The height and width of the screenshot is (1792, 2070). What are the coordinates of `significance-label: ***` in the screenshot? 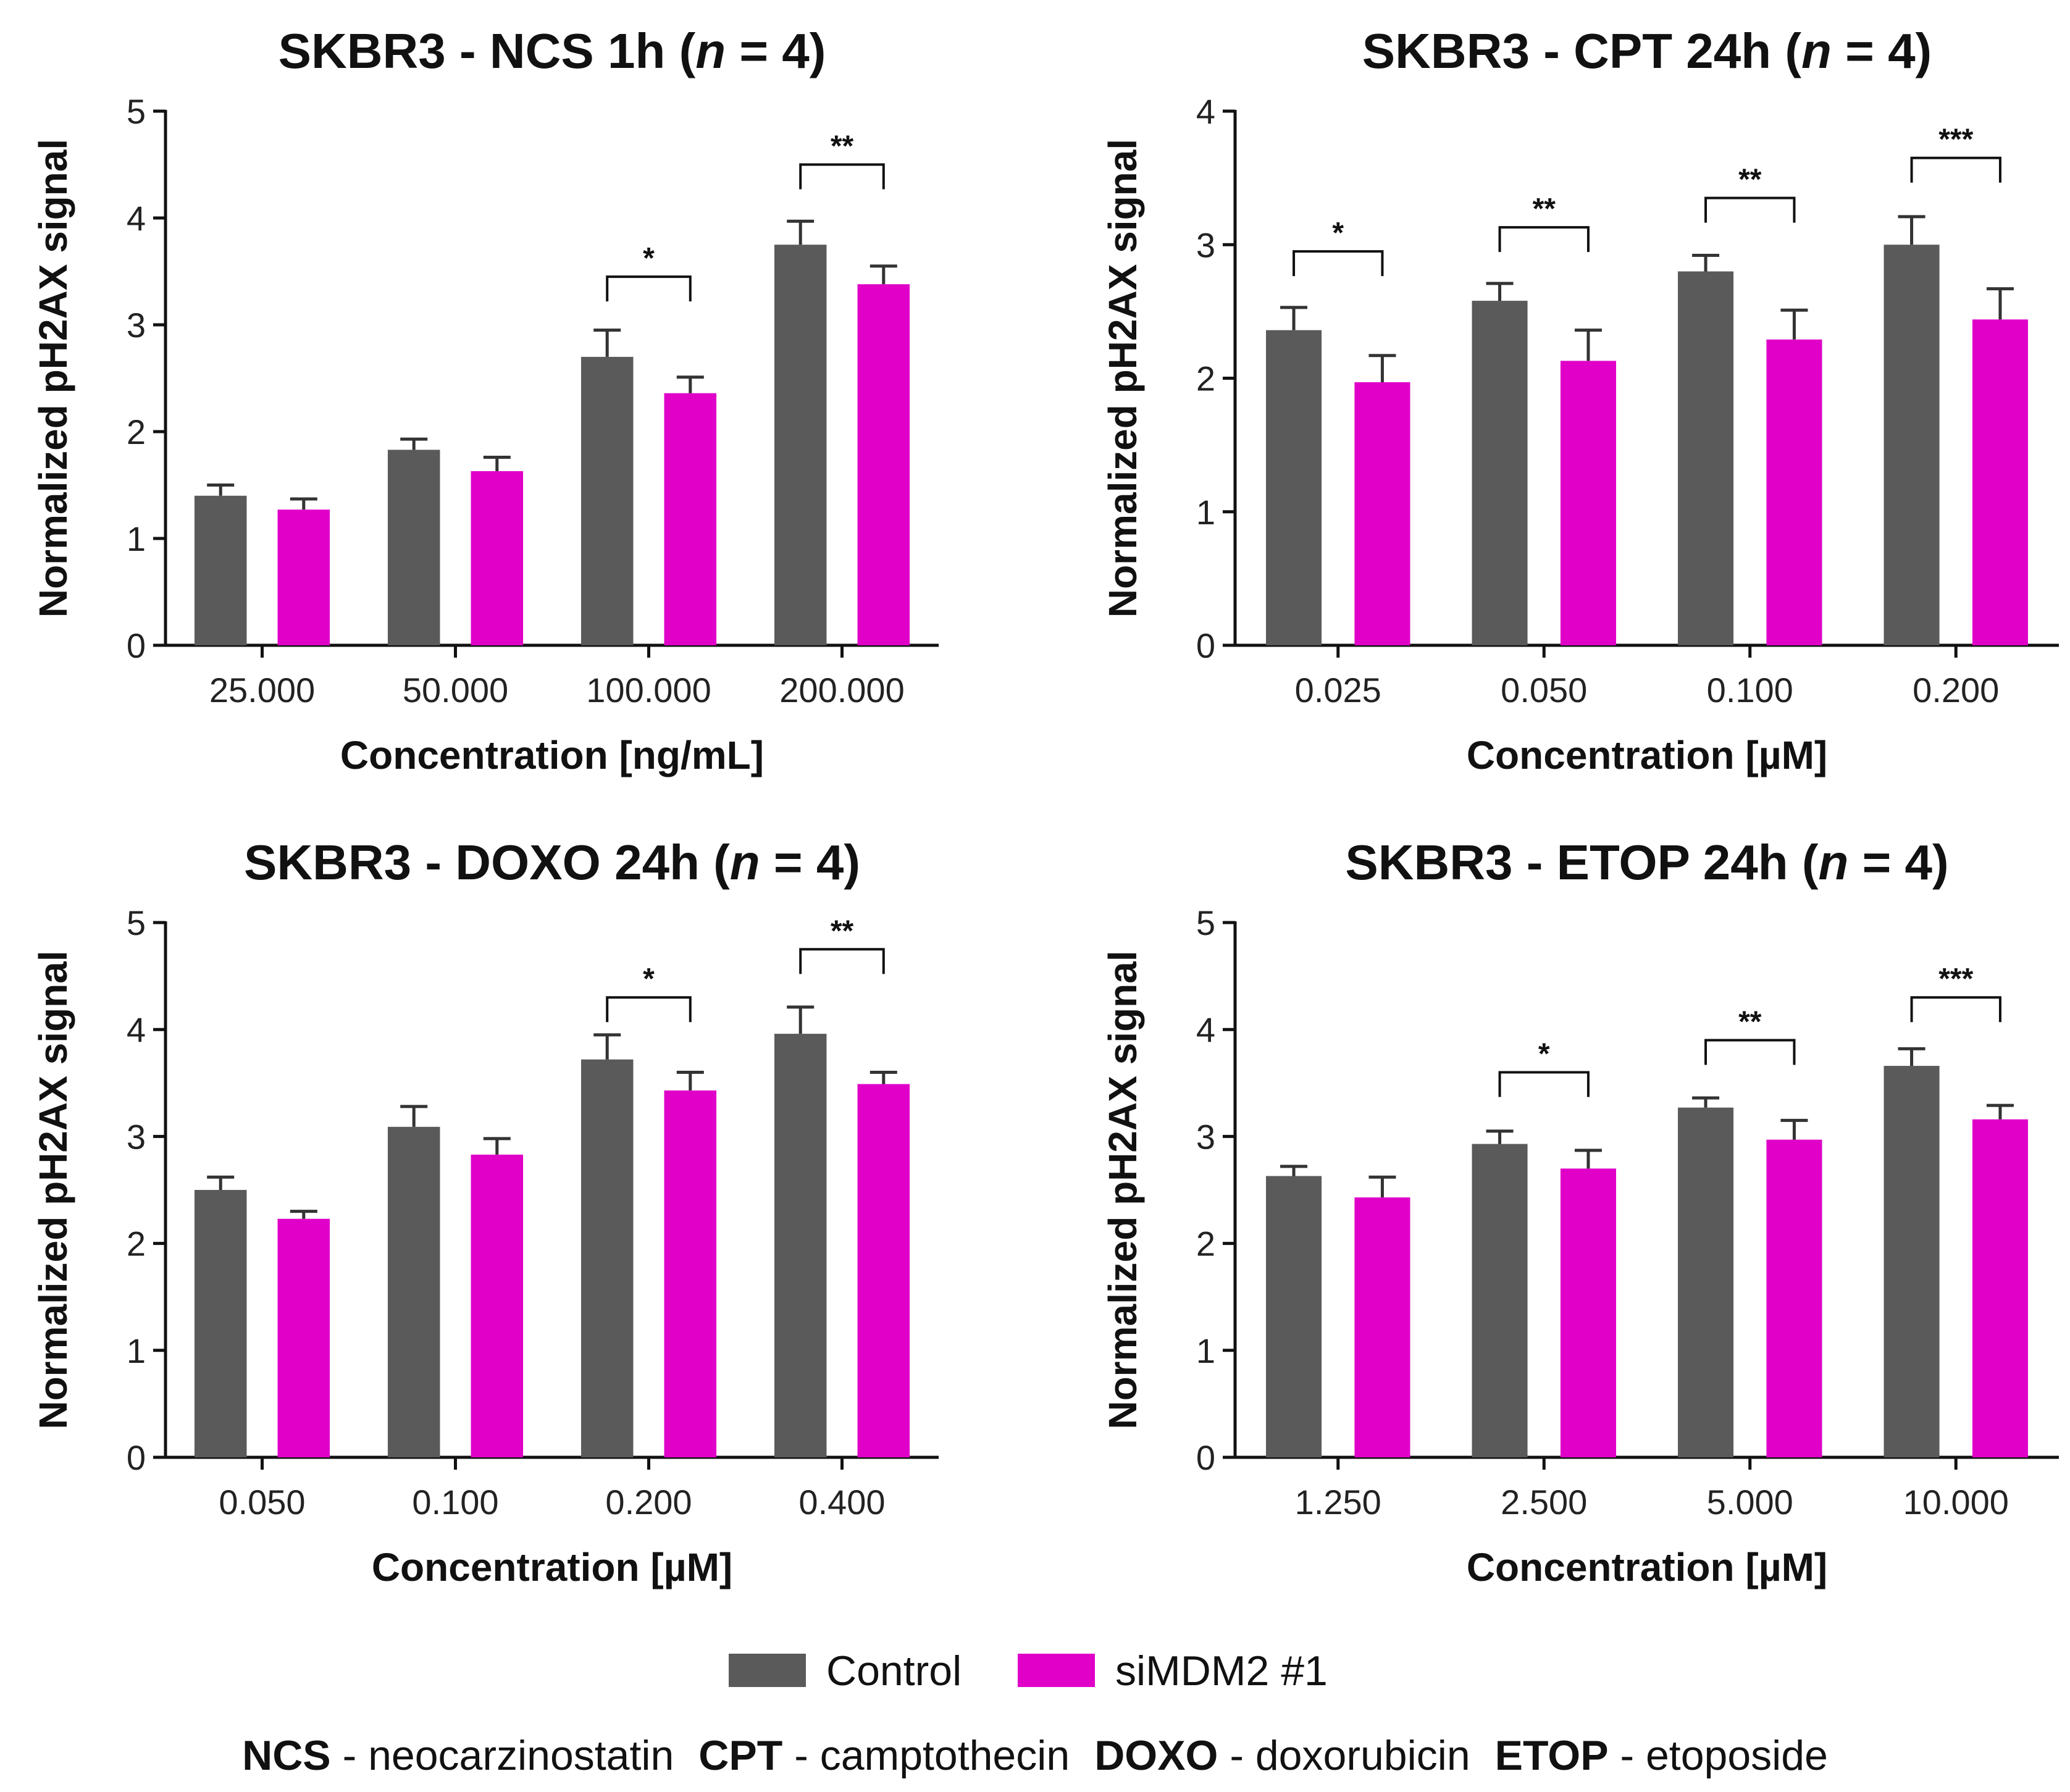 It's located at (1955, 979).